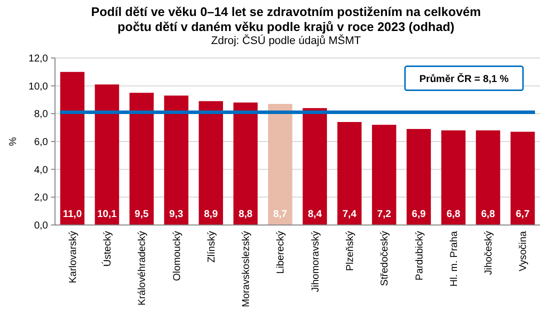 Image resolution: width=552 pixels, height=320 pixels. Describe the element at coordinates (315, 214) in the screenshot. I see `data-label: 8,4` at that location.